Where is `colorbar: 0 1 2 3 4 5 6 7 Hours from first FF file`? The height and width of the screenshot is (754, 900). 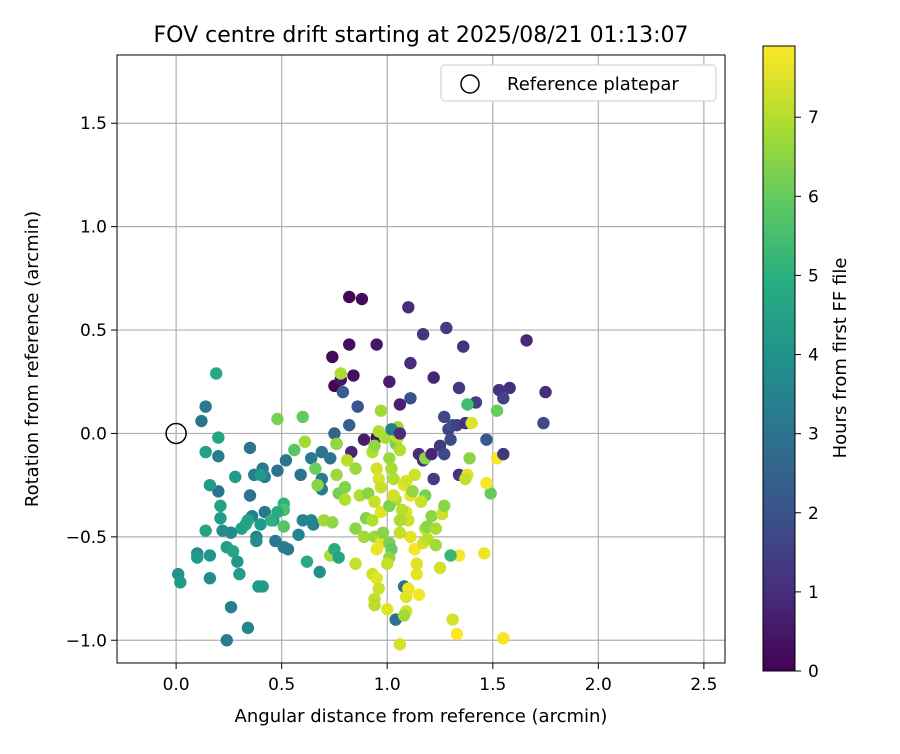
colorbar: 0 1 2 3 4 5 6 7 Hours from first FF file is located at coordinates (806, 363).